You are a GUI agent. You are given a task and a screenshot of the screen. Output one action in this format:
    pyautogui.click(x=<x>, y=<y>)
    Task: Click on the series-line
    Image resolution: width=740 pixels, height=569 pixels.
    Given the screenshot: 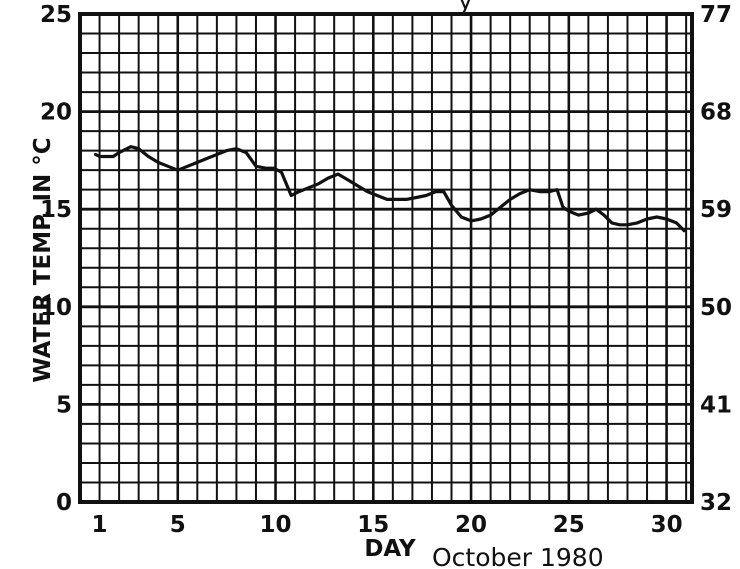 What is the action you would take?
    pyautogui.click(x=390, y=189)
    